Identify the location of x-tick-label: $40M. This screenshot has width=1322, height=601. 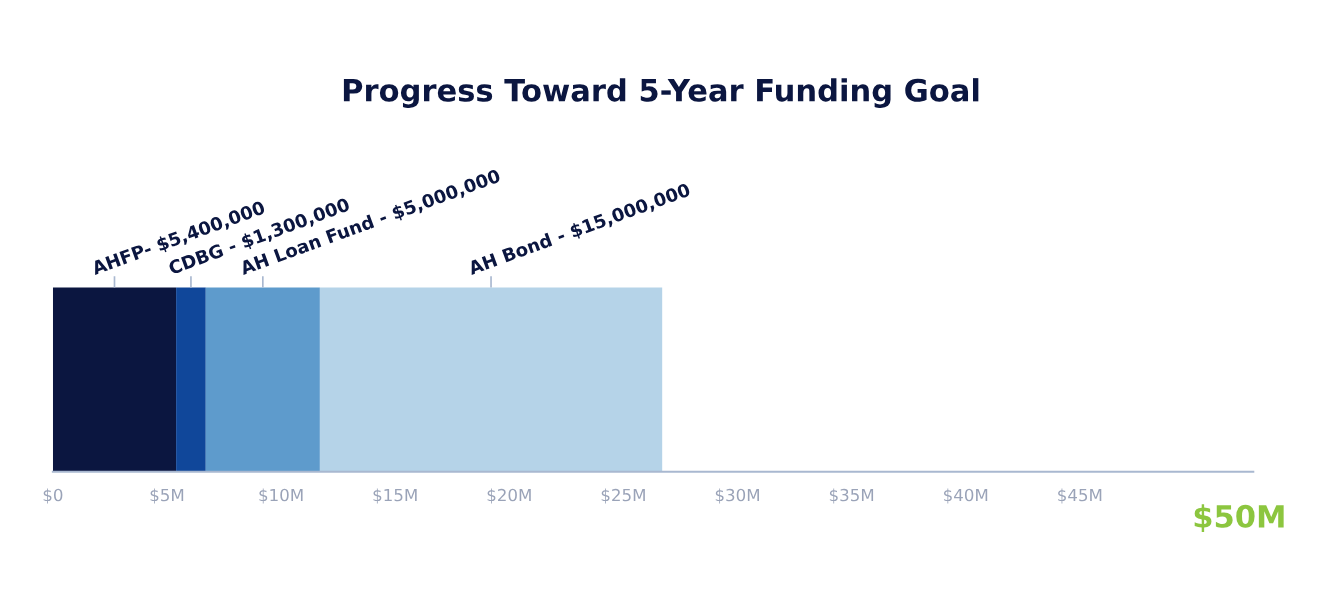
(966, 496).